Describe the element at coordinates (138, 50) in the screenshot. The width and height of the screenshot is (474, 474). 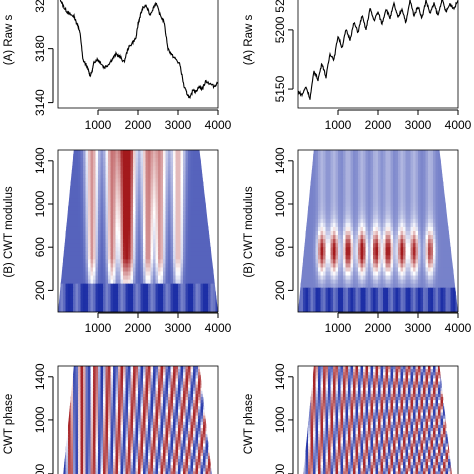
I see `series-line` at that location.